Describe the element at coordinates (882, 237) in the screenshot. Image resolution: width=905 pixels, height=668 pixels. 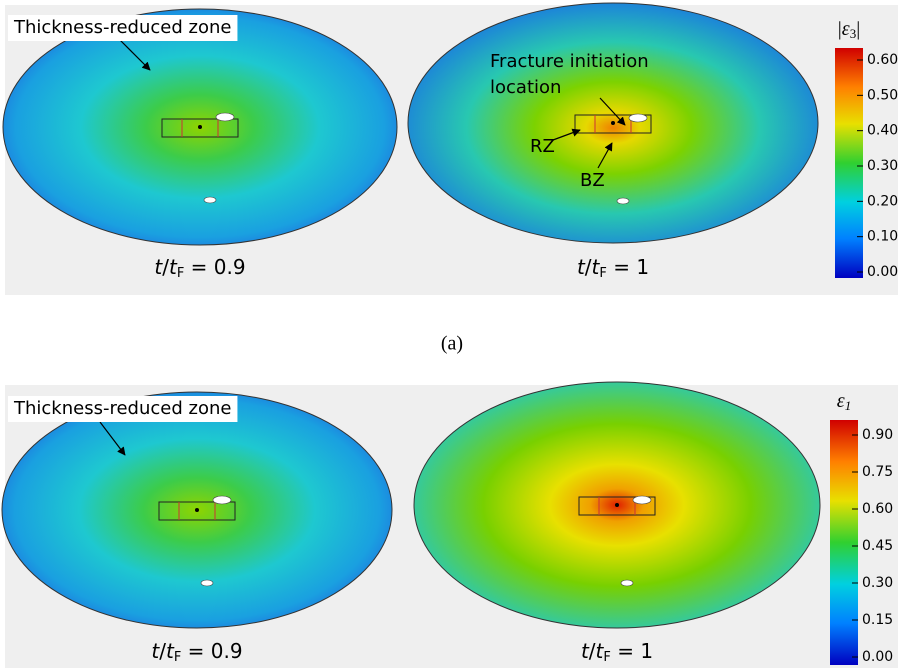
I see `colorbar-tick-label: 0.10` at that location.